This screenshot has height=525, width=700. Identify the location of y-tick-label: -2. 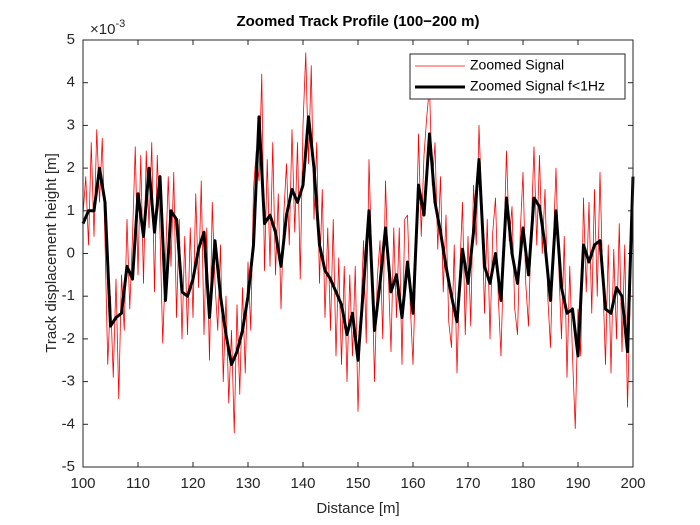
(68, 338).